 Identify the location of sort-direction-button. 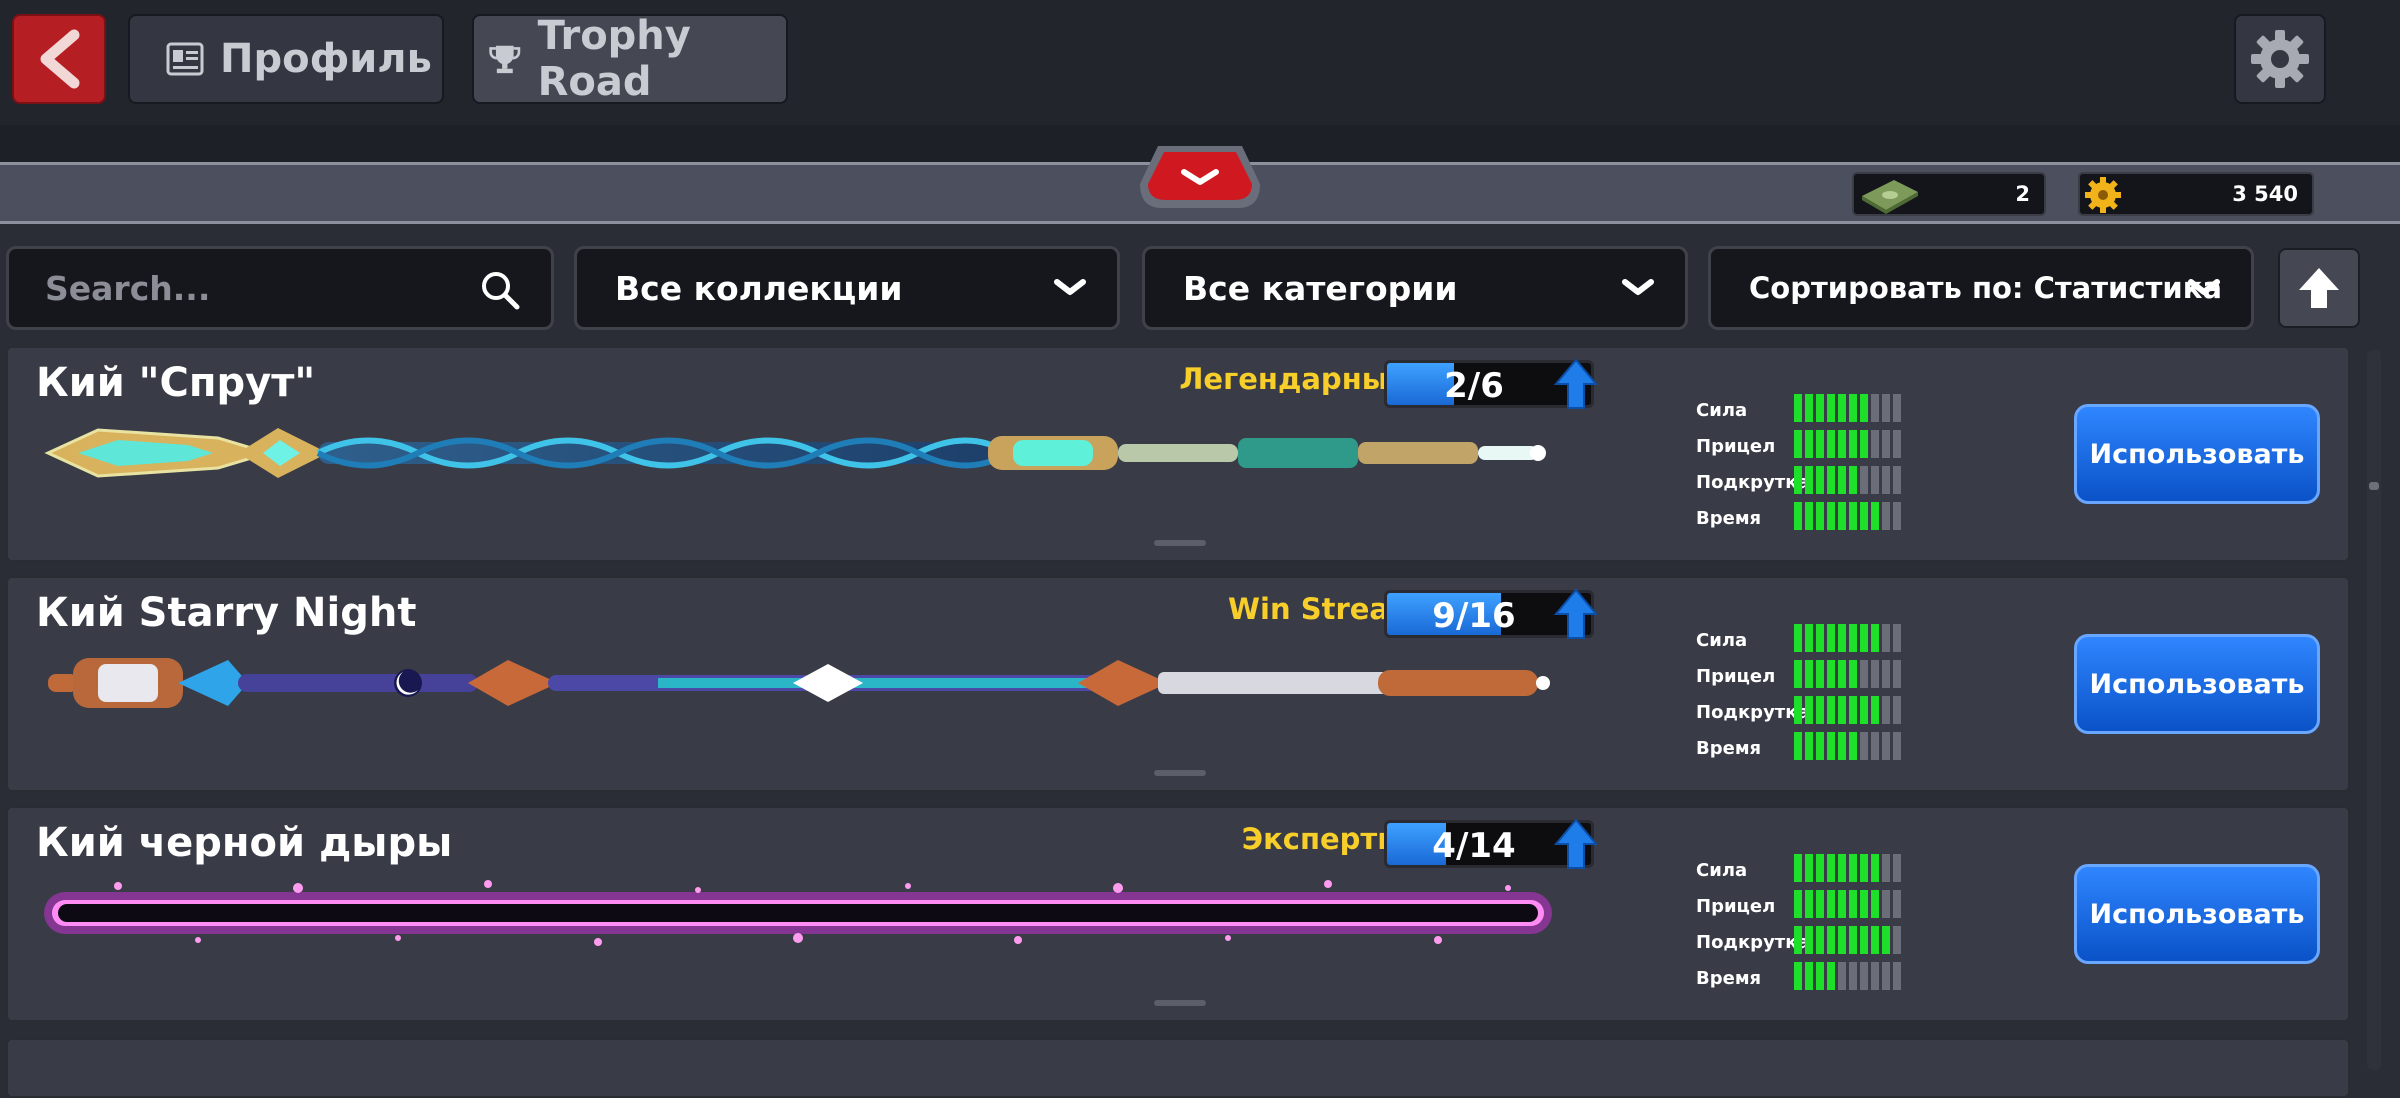
(2319, 288).